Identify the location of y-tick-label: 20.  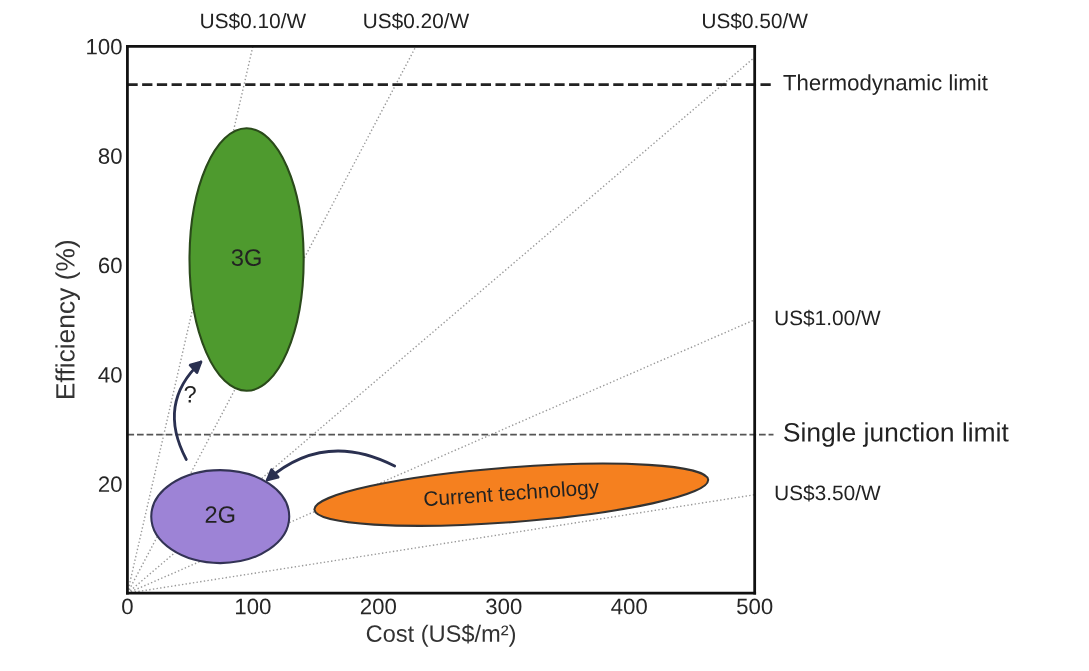
(110, 484).